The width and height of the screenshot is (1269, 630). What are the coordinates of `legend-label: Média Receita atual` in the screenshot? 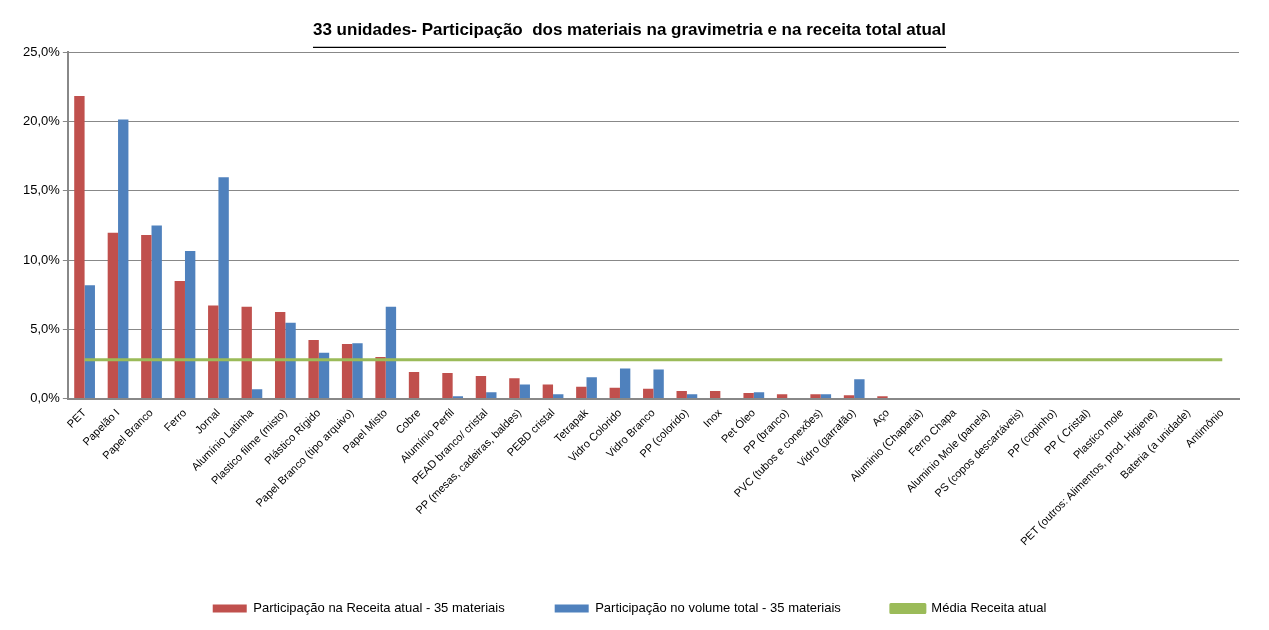 It's located at (989, 608).